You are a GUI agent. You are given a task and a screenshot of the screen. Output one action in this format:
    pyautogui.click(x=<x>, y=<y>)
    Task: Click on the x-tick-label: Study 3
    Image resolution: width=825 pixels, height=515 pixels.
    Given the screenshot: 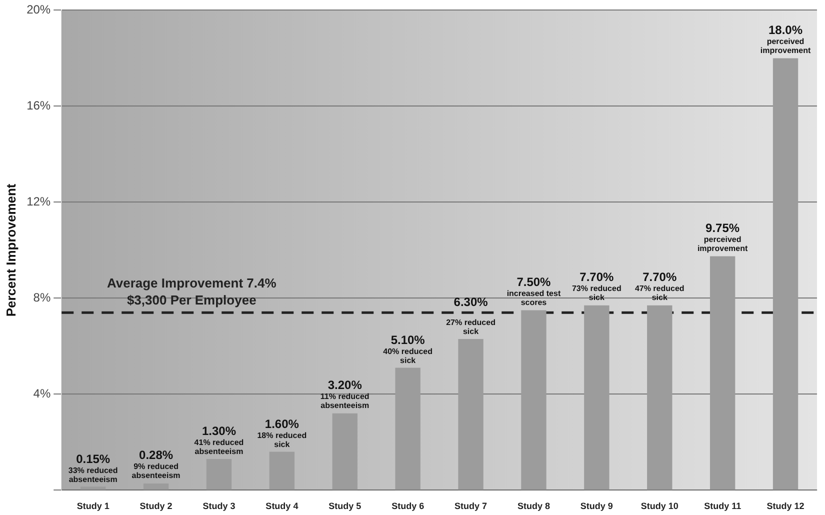 What is the action you would take?
    pyautogui.click(x=219, y=506)
    